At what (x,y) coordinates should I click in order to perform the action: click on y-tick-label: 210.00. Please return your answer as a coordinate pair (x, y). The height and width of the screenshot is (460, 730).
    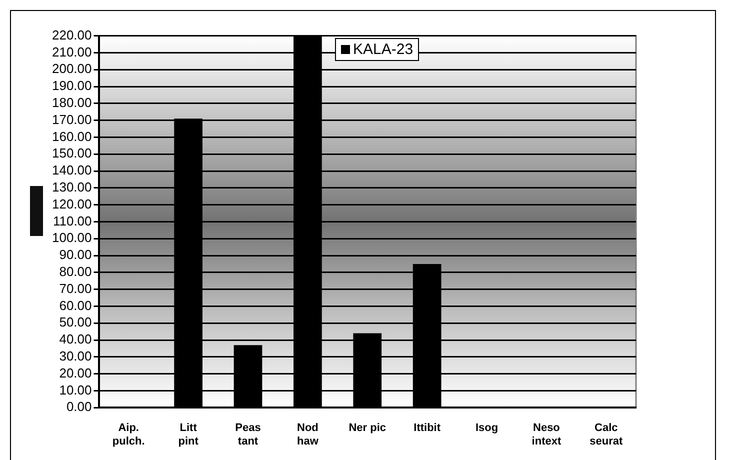
    Looking at the image, I should click on (72, 52).